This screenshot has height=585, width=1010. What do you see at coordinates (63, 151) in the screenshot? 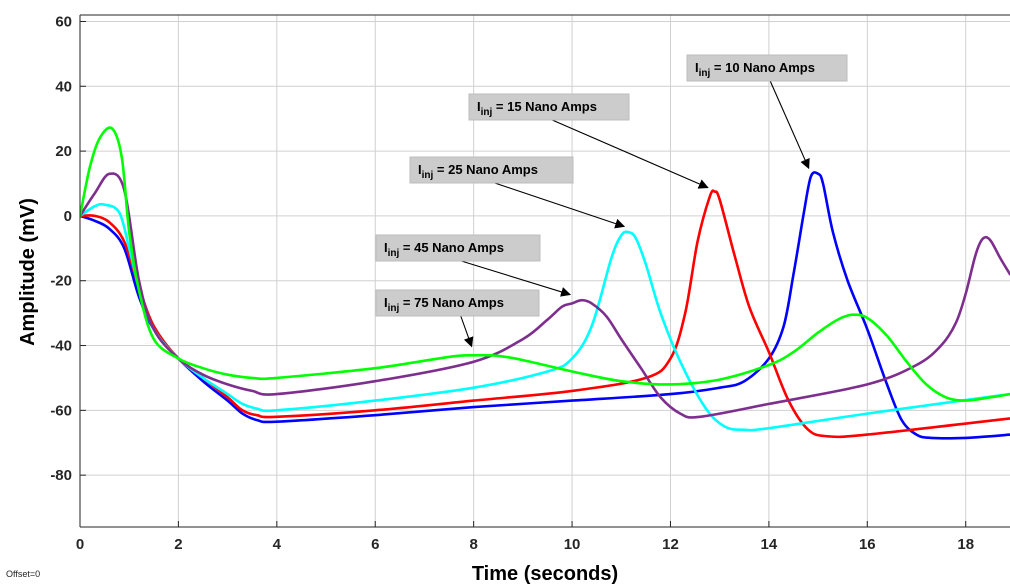
I see `y-tick-label: 20` at bounding box center [63, 151].